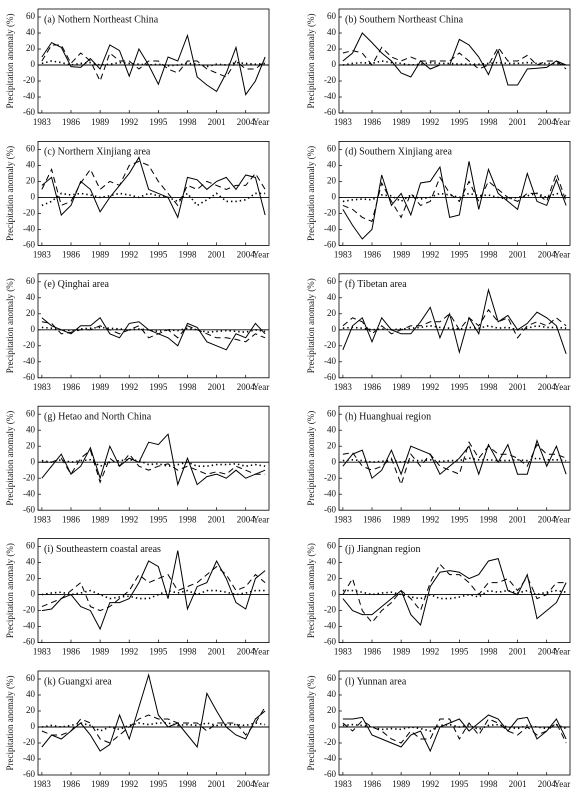 This screenshot has width=584, height=793. Describe the element at coordinates (376, 284) in the screenshot. I see `panel-title: (f) Tibetan area` at that location.